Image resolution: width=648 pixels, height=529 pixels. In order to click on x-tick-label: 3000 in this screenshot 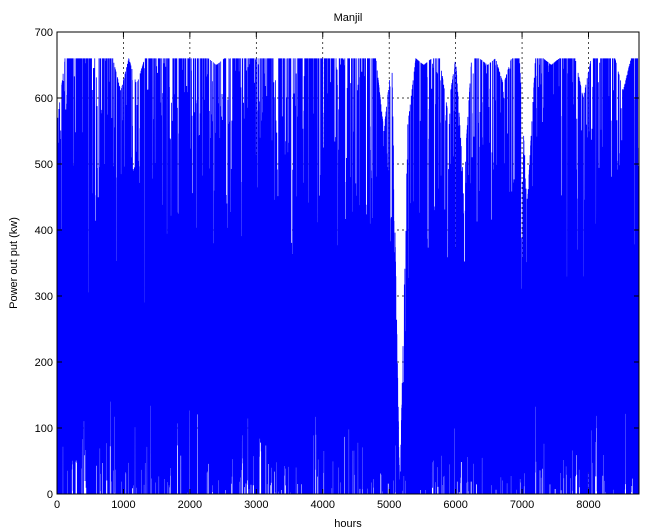, I will do `click(256, 505)`.